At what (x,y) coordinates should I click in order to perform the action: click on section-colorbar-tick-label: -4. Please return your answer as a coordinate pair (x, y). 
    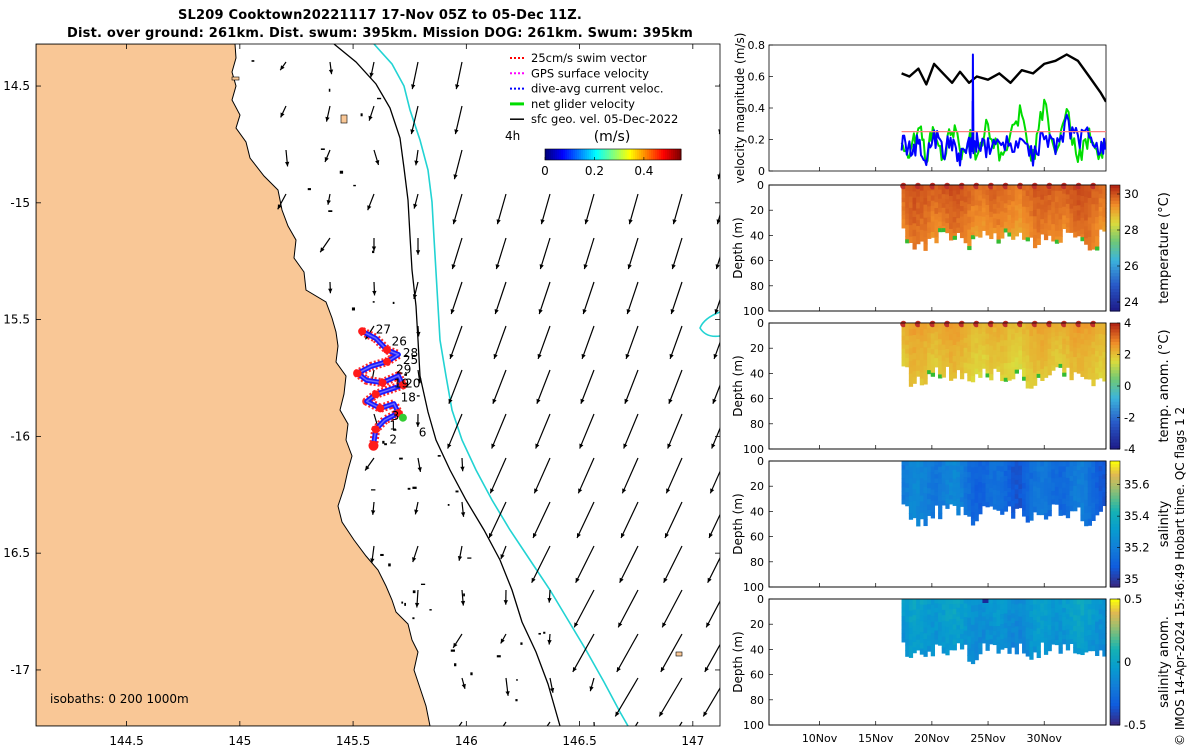
    Looking at the image, I should click on (1129, 449).